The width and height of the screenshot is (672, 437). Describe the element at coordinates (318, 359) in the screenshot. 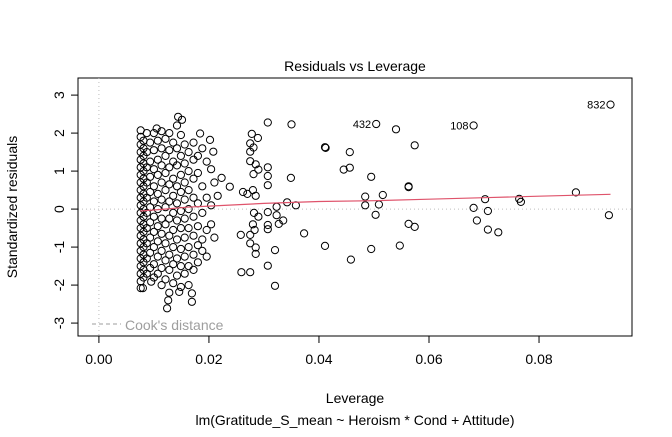

I see `x-tick-label: 0.04` at that location.